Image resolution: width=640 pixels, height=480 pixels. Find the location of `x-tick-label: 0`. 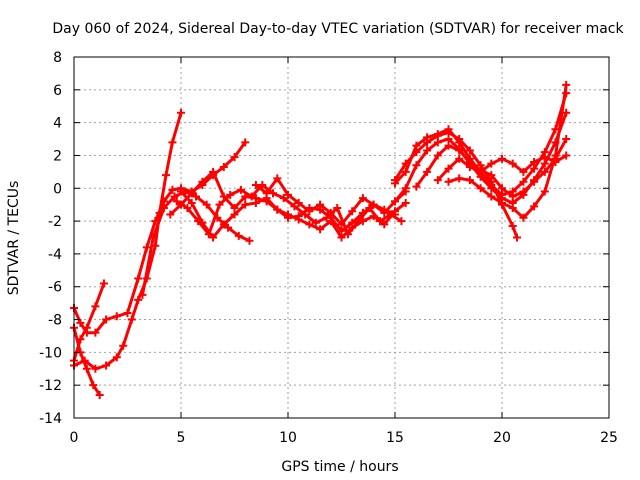

x-tick-label: 0 is located at coordinates (74, 438).